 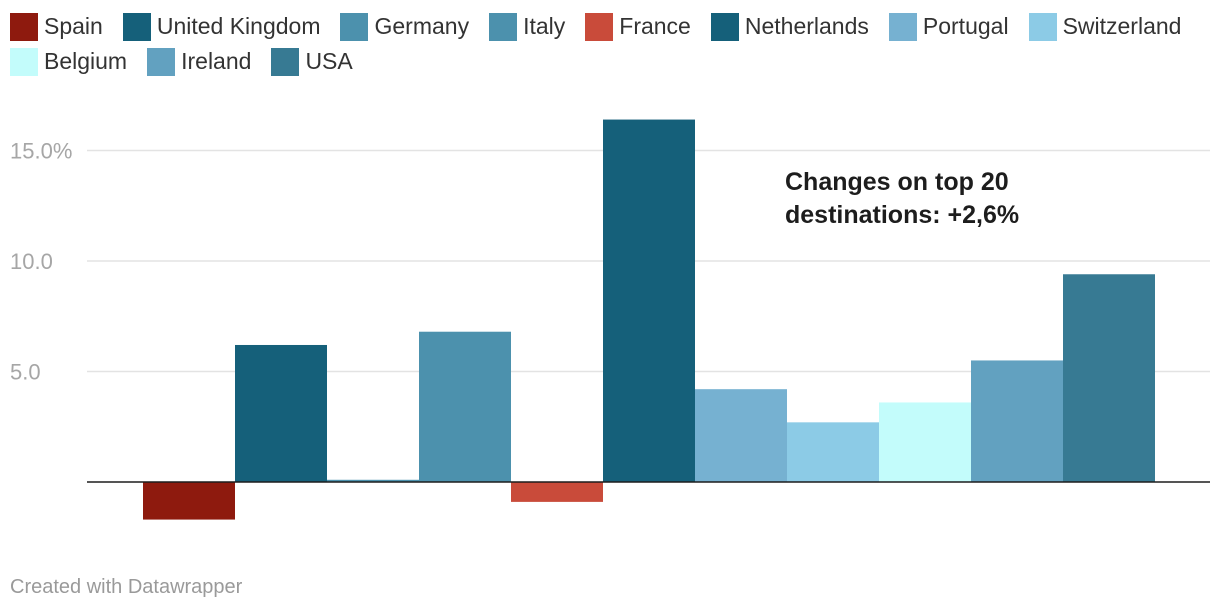 What do you see at coordinates (544, 26) in the screenshot?
I see `legend-label: Italy` at bounding box center [544, 26].